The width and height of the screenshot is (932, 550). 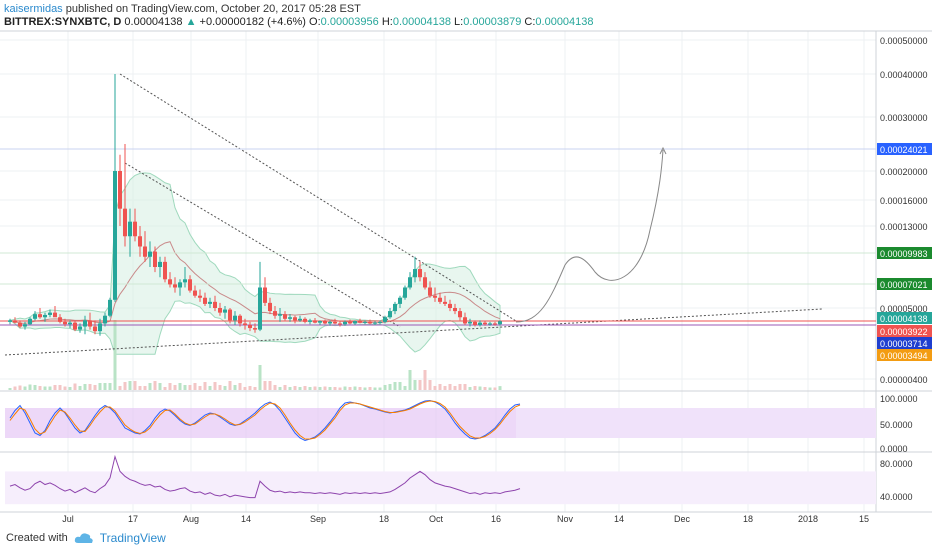 What do you see at coordinates (255, 355) in the screenshot?
I see `volume-bars` at bounding box center [255, 355].